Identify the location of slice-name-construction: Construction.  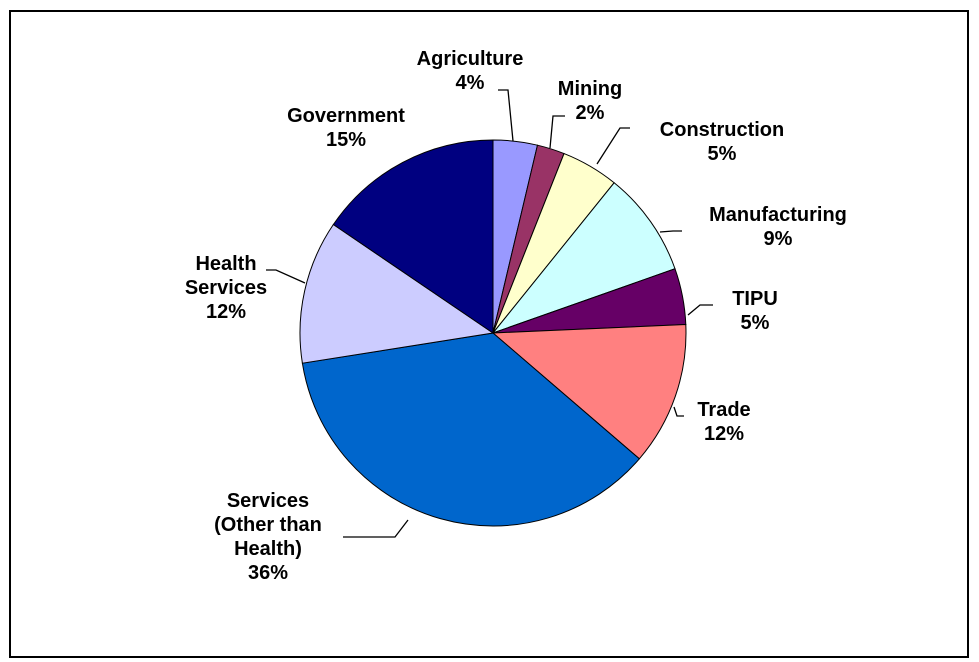
(722, 130).